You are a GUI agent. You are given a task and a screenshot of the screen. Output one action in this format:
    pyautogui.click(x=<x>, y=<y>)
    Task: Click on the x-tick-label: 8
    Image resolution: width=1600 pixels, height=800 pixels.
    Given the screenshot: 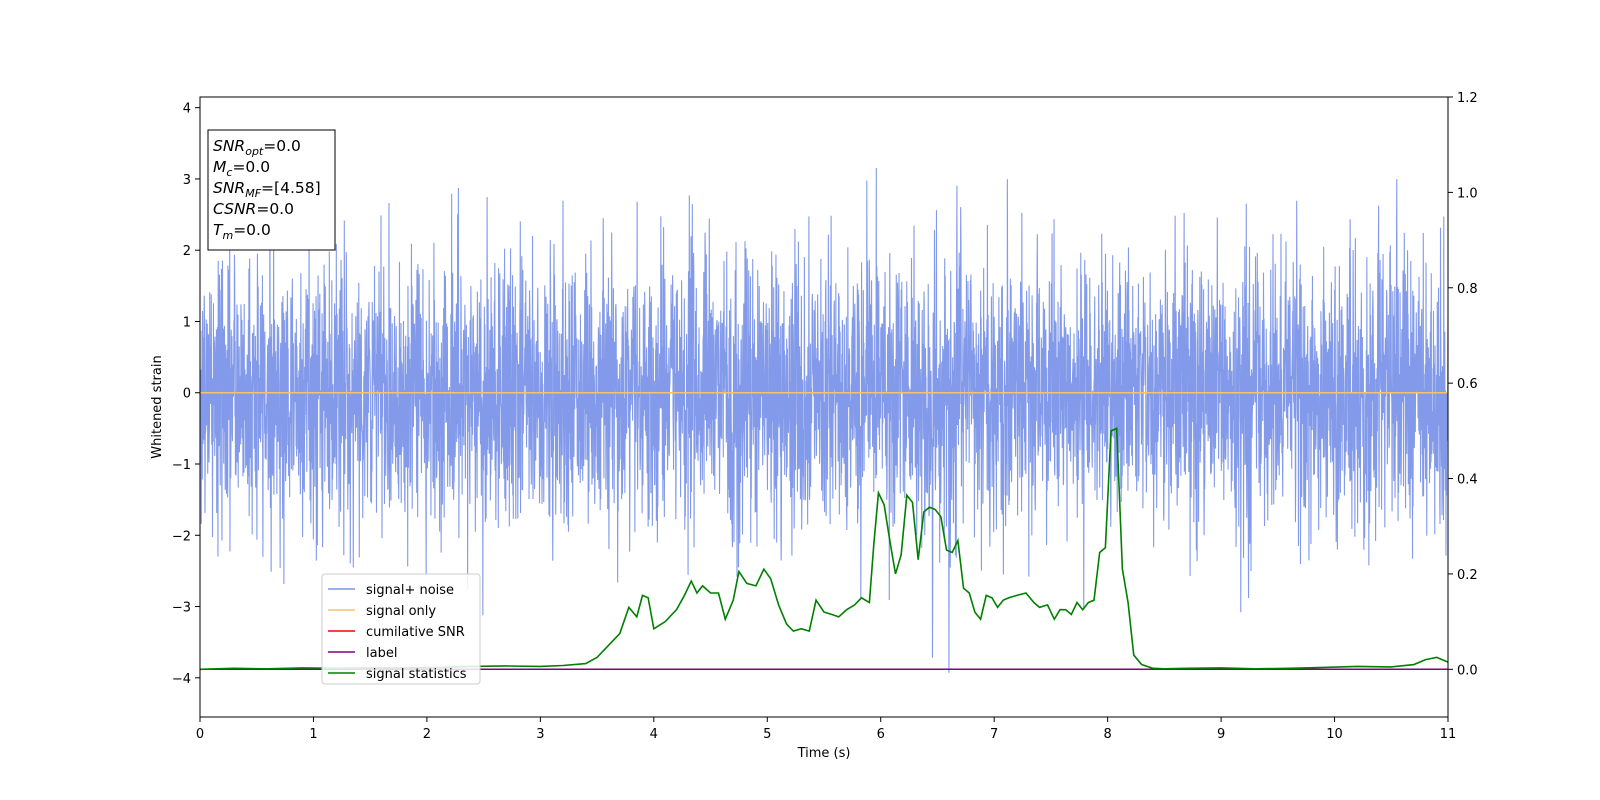 What is the action you would take?
    pyautogui.click(x=1107, y=734)
    